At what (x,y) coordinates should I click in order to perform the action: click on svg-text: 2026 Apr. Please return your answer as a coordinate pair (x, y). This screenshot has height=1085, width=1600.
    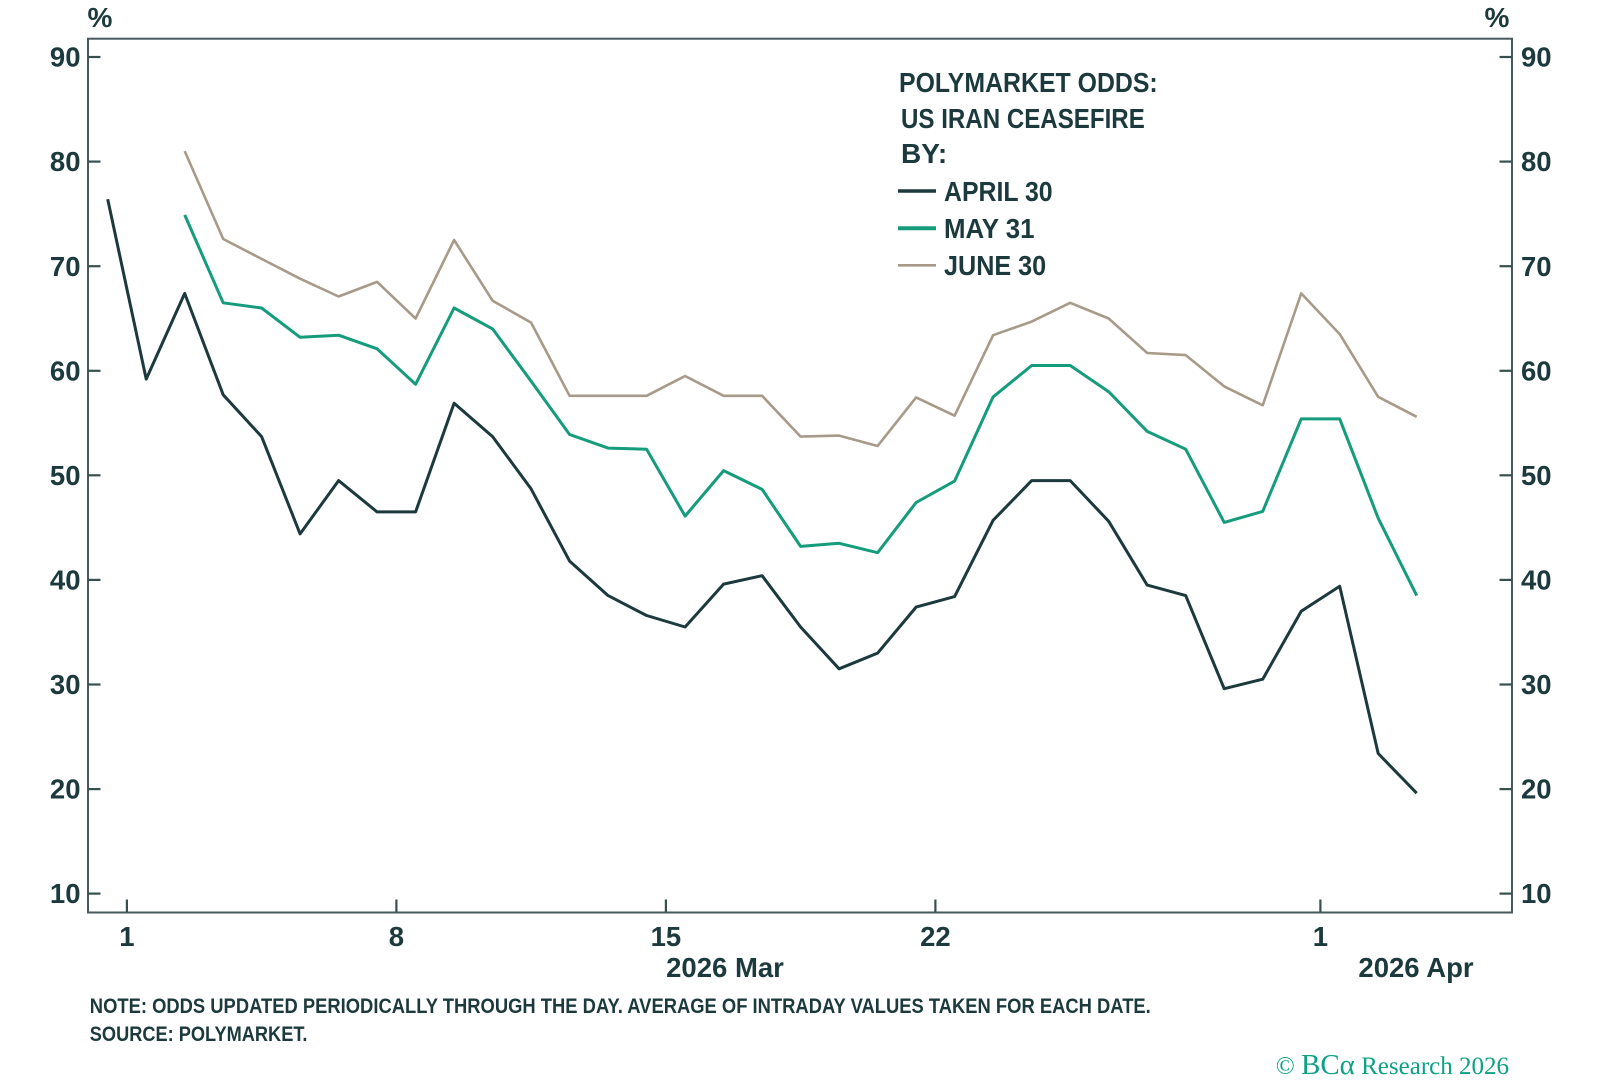
    Looking at the image, I should click on (1415, 967).